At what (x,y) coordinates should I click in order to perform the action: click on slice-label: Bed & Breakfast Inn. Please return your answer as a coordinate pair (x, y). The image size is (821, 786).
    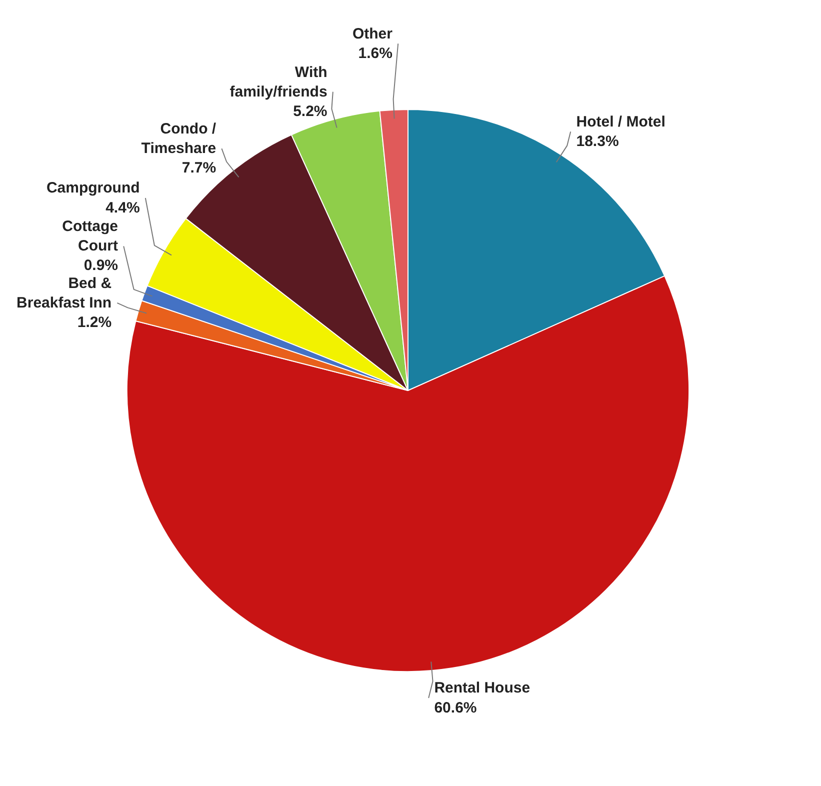
    Looking at the image, I should click on (64, 293).